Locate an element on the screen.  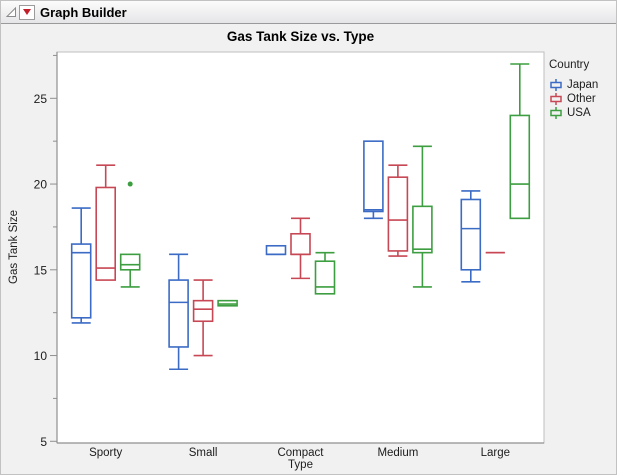
y-tick-label: 5 is located at coordinates (43, 442).